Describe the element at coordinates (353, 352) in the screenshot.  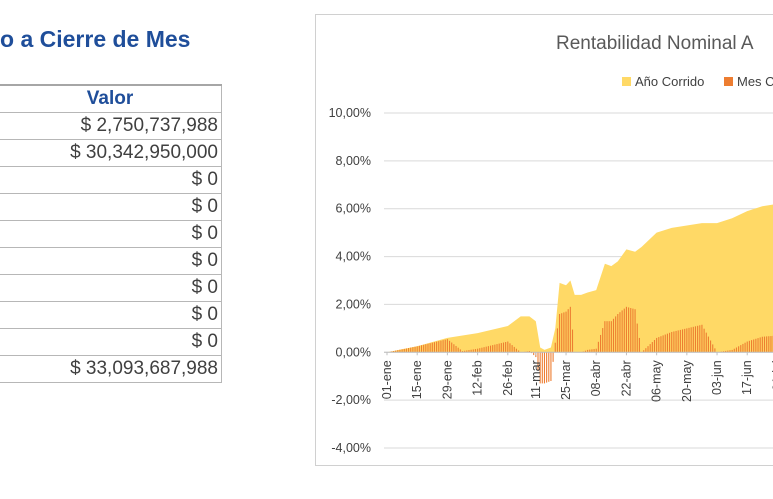
I see `y-tick-label: 0,00%` at that location.